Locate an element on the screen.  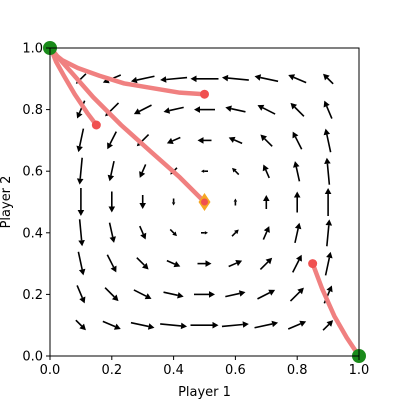
center-start-point is located at coordinates (204, 202).